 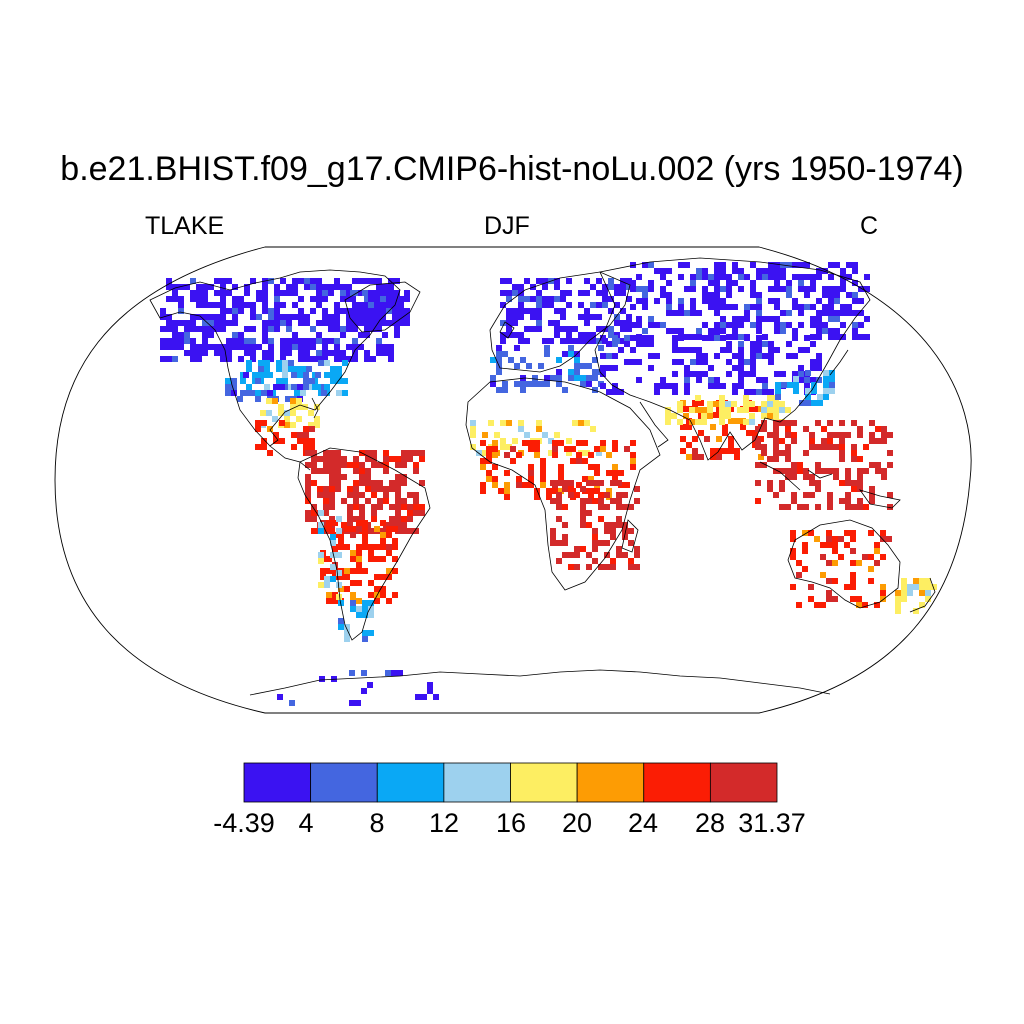 I want to click on region-patagonia, so click(x=356, y=621).